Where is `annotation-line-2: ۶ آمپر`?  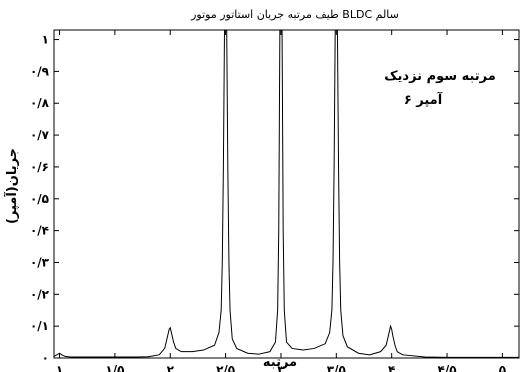 annotation-line-2: ۶ آمپر is located at coordinates (423, 99).